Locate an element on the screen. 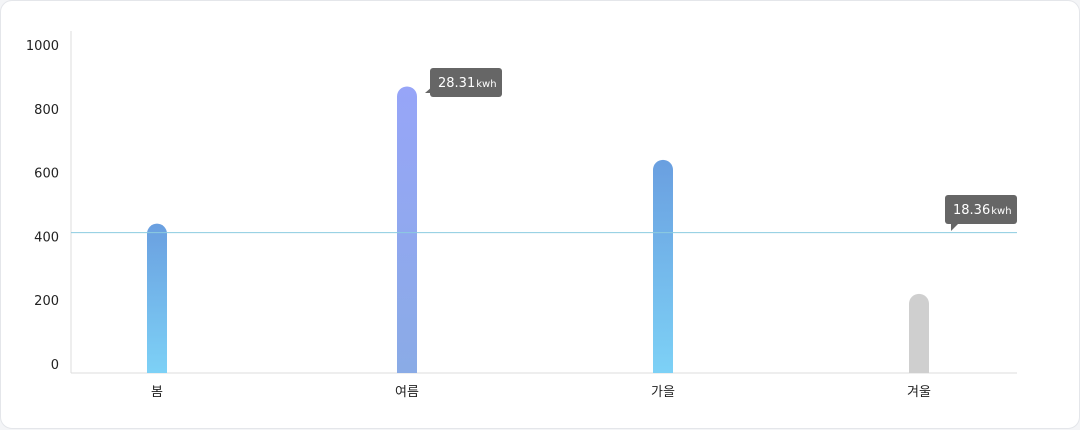 The height and width of the screenshot is (430, 1080). x-category-label: 여름 is located at coordinates (407, 392).